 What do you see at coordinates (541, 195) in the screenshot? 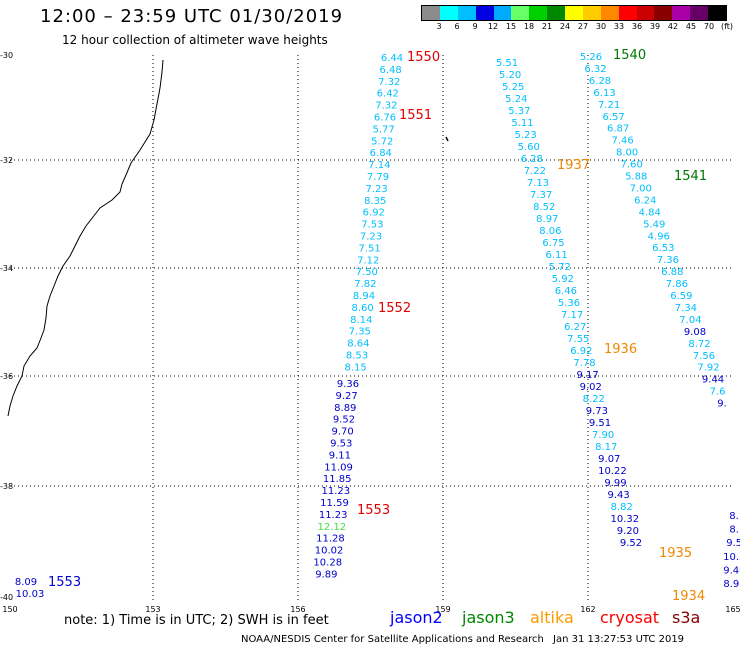
I see `wave-height-value: 7.37` at bounding box center [541, 195].